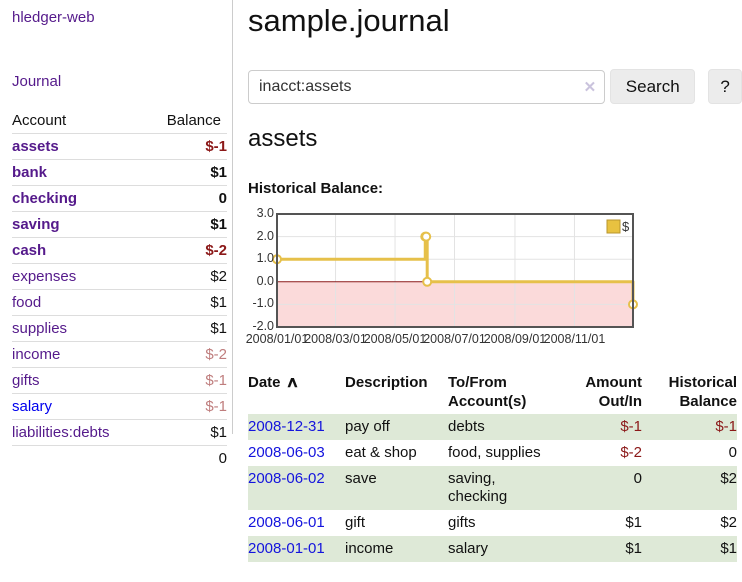 Image resolution: width=742 pixels, height=582 pixels. What do you see at coordinates (590, 87) in the screenshot?
I see `clear-search-icon: ✕` at bounding box center [590, 87].